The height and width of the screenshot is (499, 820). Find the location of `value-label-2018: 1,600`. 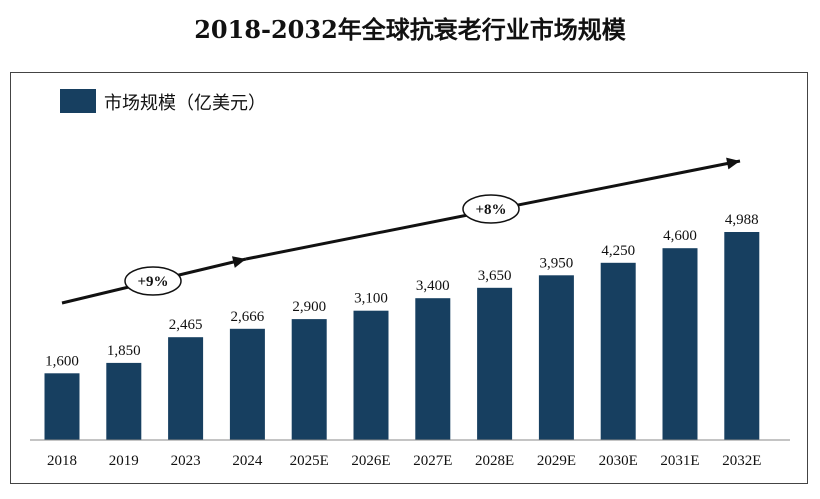

value-label-2018: 1,600 is located at coordinates (62, 361).